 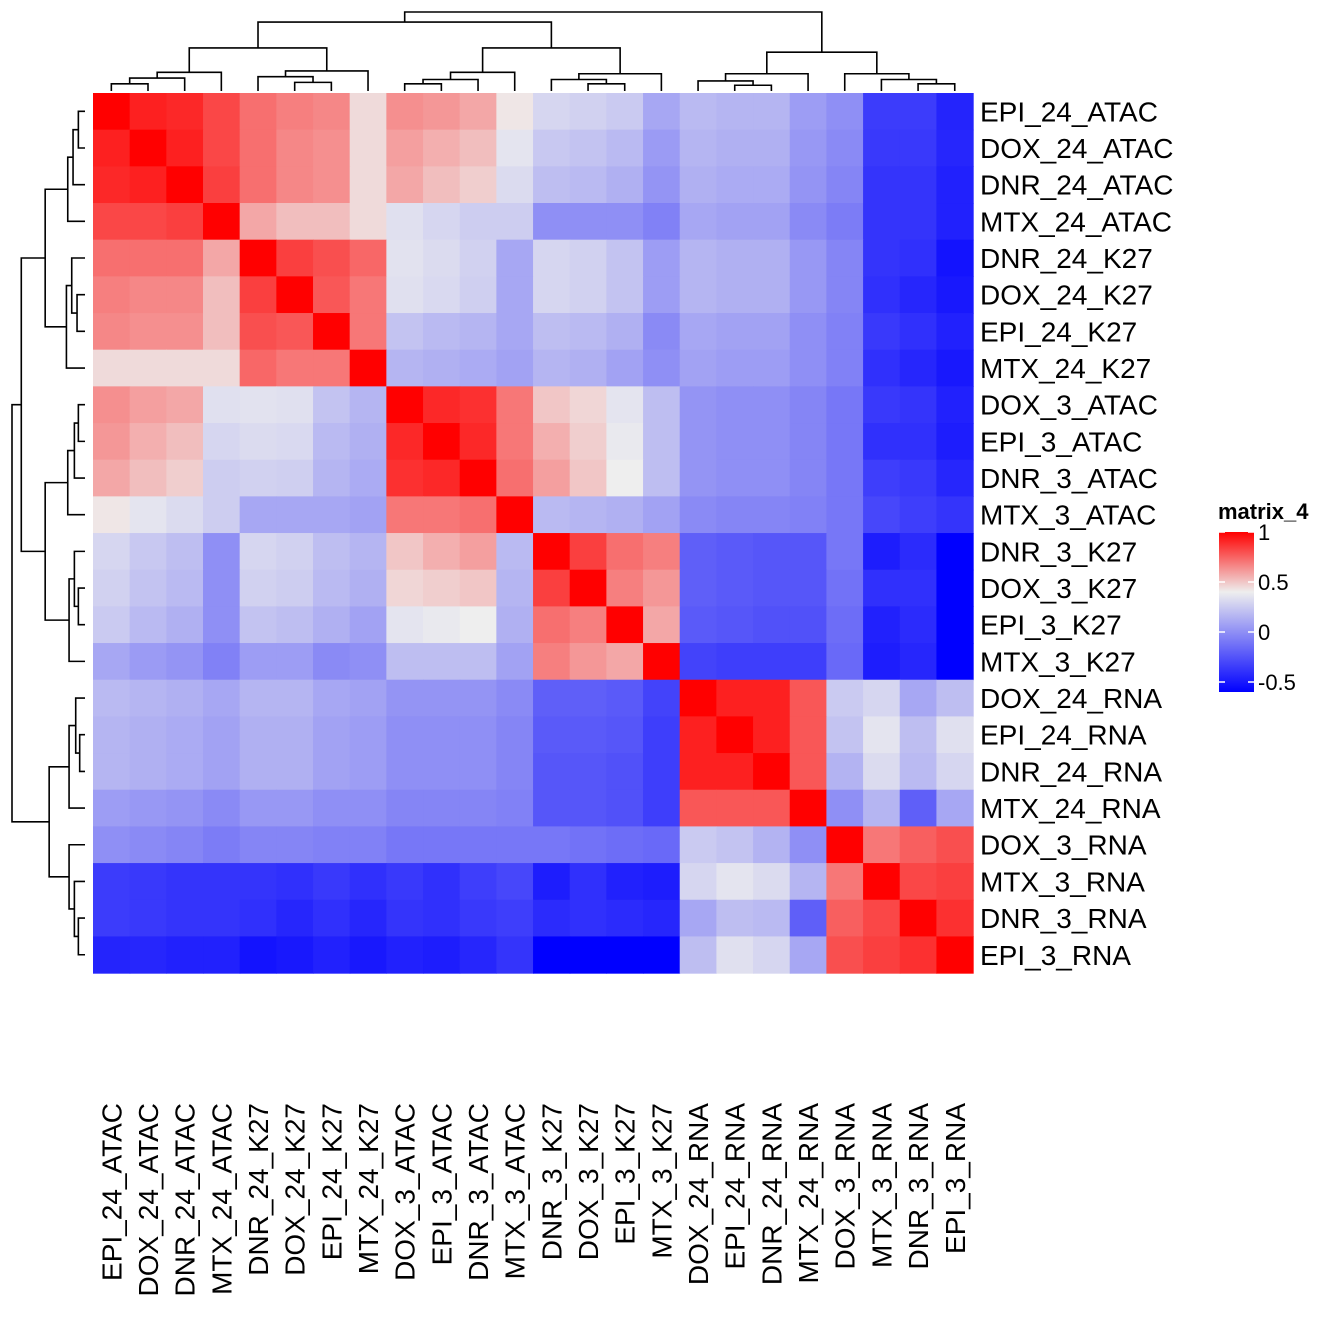 I want to click on row-label: DOX_3_RNA, so click(x=1063, y=845).